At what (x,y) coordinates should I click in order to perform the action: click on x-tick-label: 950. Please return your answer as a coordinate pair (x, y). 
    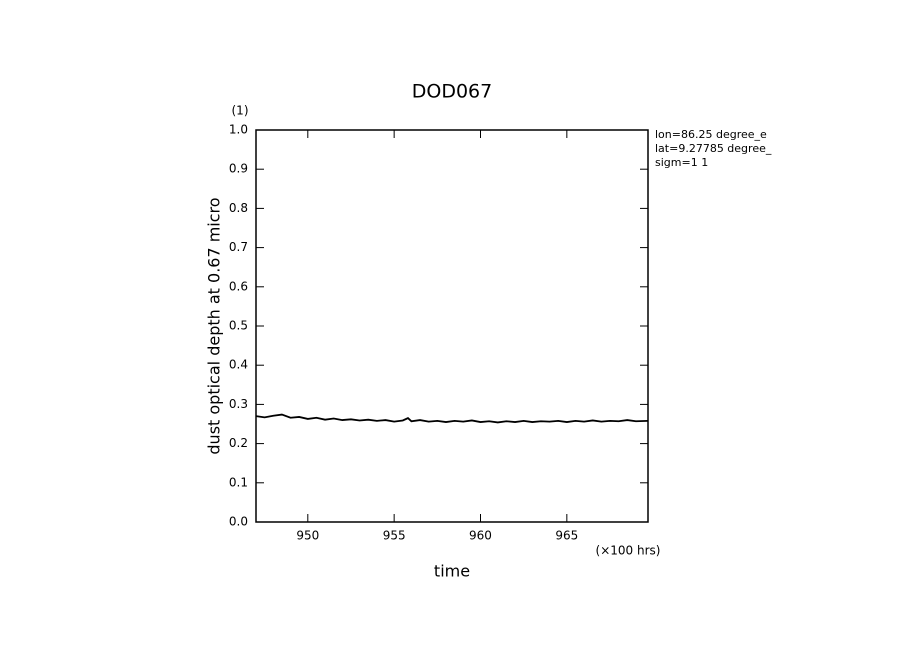
    Looking at the image, I should click on (307, 536).